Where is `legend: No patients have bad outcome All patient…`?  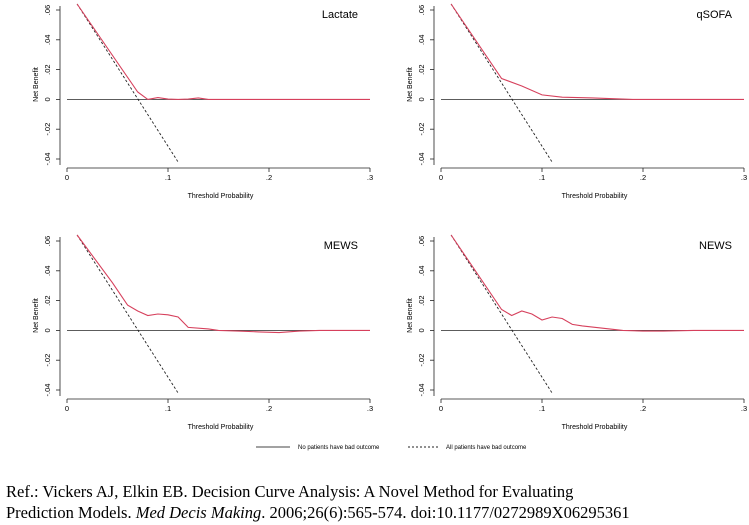 legend: No patients have bad outcome All patient… is located at coordinates (391, 448).